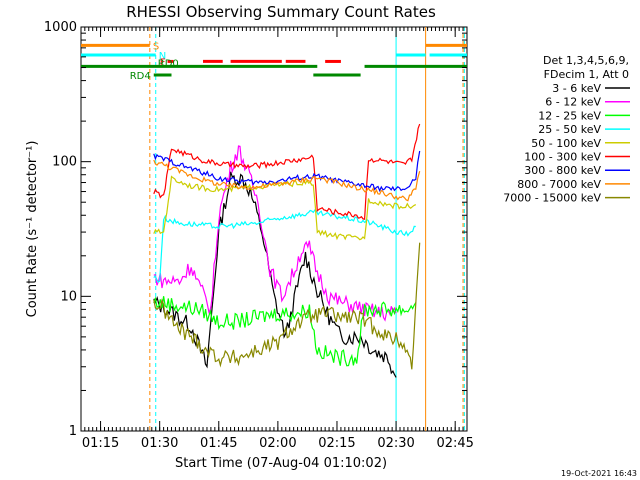 This screenshot has width=640, height=480. What do you see at coordinates (395, 443) in the screenshot?
I see `x-tick-label-5: 02:30` at bounding box center [395, 443].